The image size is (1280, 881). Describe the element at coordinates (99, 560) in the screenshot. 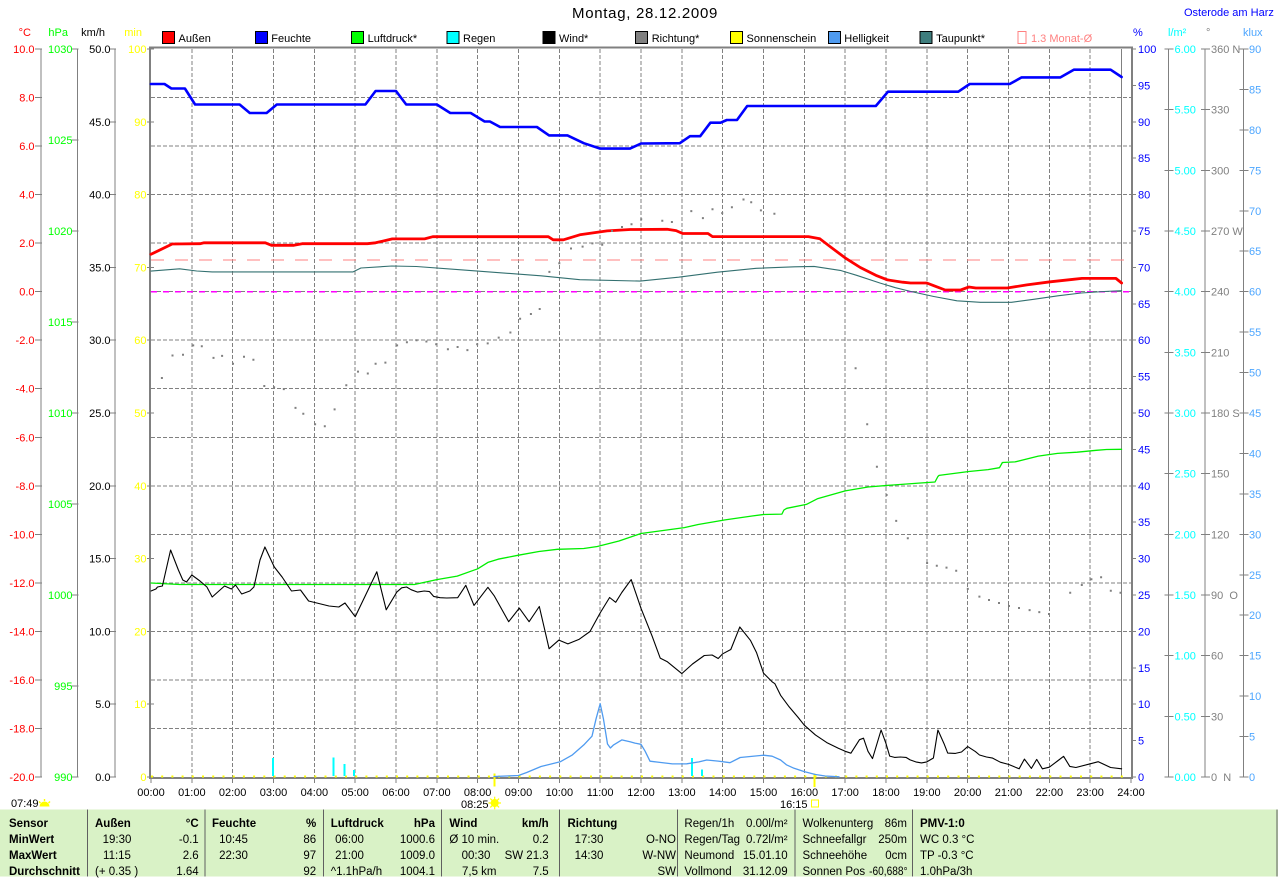

I see `svg-text: 15.0` at that location.